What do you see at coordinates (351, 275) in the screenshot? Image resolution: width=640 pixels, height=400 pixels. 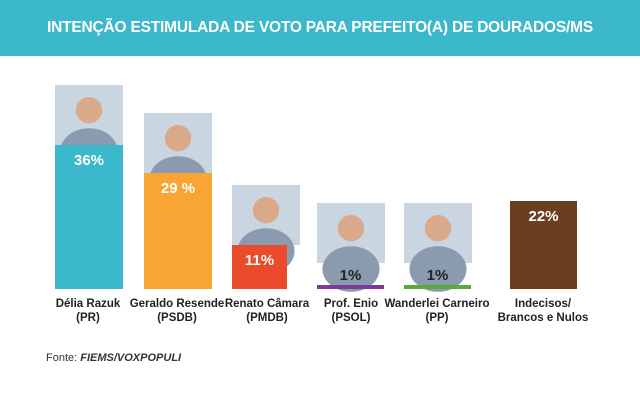 I see `data-label-3: 1%` at bounding box center [351, 275].